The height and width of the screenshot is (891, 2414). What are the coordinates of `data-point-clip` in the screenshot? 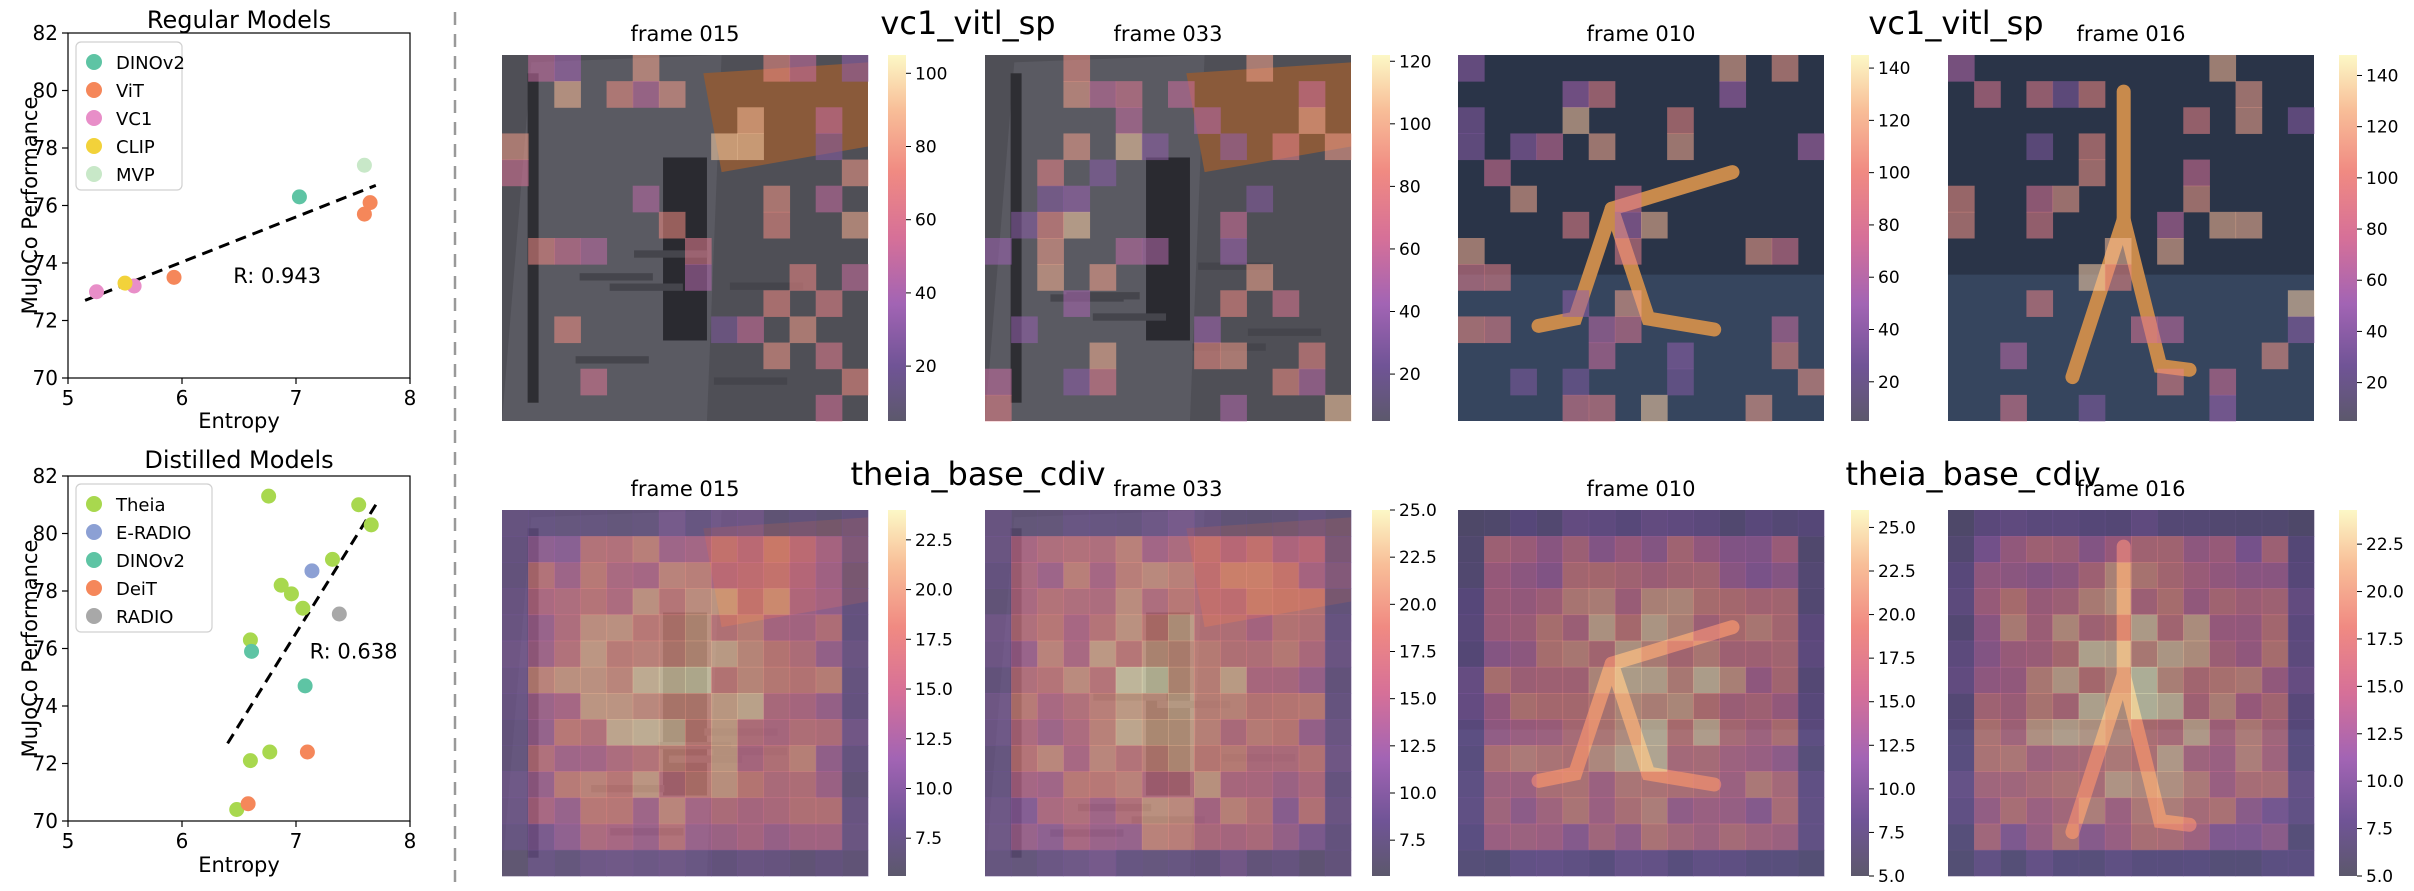 It's located at (125, 283).